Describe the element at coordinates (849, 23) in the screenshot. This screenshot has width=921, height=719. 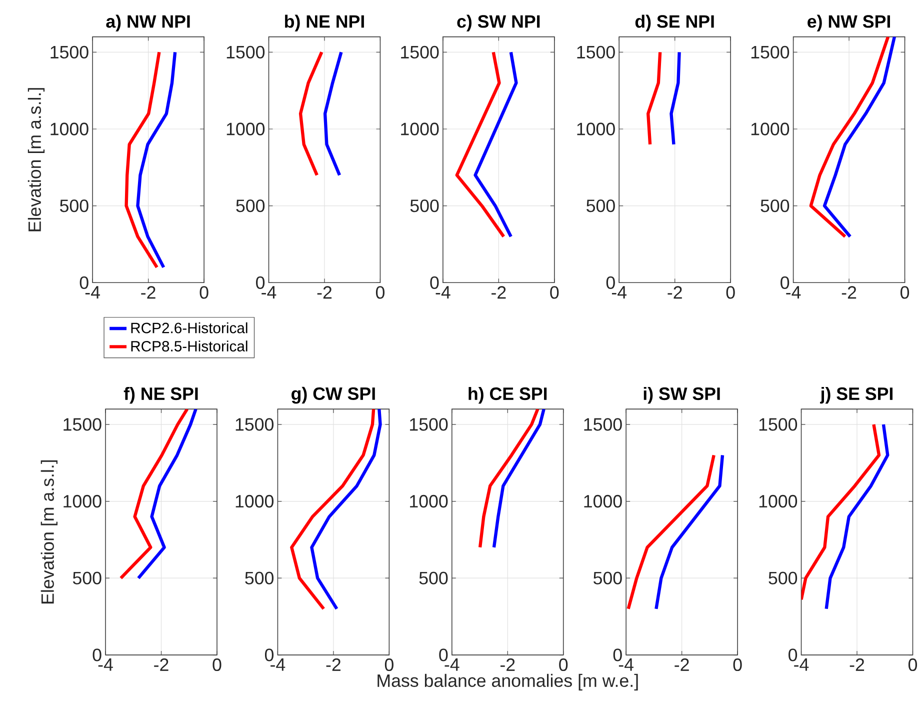
I see `chart-title: e) NW SPI` at that location.